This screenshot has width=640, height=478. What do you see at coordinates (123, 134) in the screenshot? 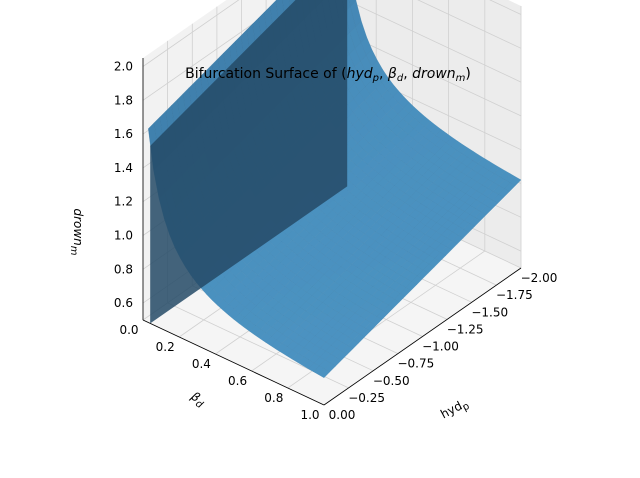
I see `z-tick-label: 1.6` at bounding box center [123, 134].